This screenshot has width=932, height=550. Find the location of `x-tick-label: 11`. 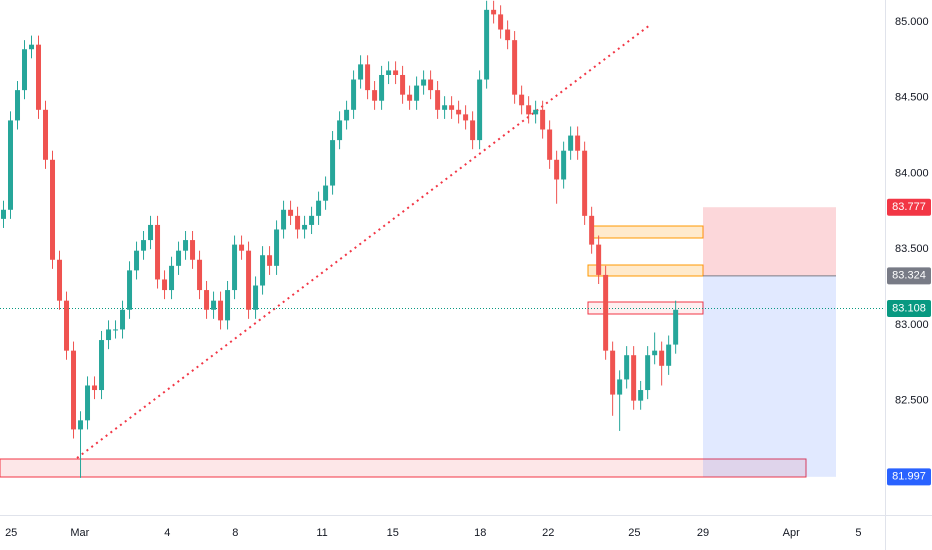

x-tick-label: 11 is located at coordinates (321, 533).